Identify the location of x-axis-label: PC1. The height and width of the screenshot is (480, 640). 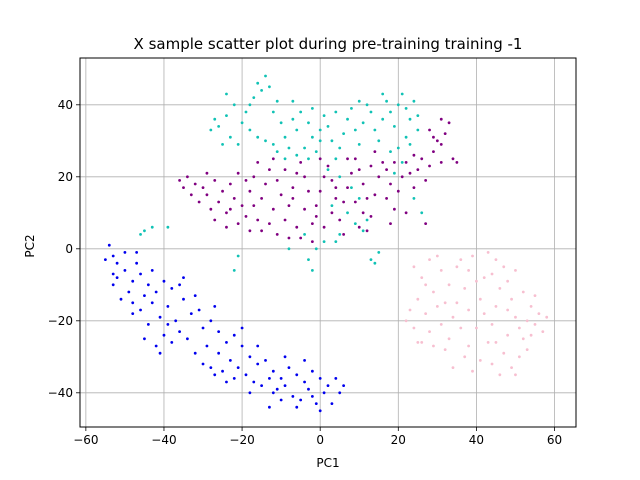
(327, 463).